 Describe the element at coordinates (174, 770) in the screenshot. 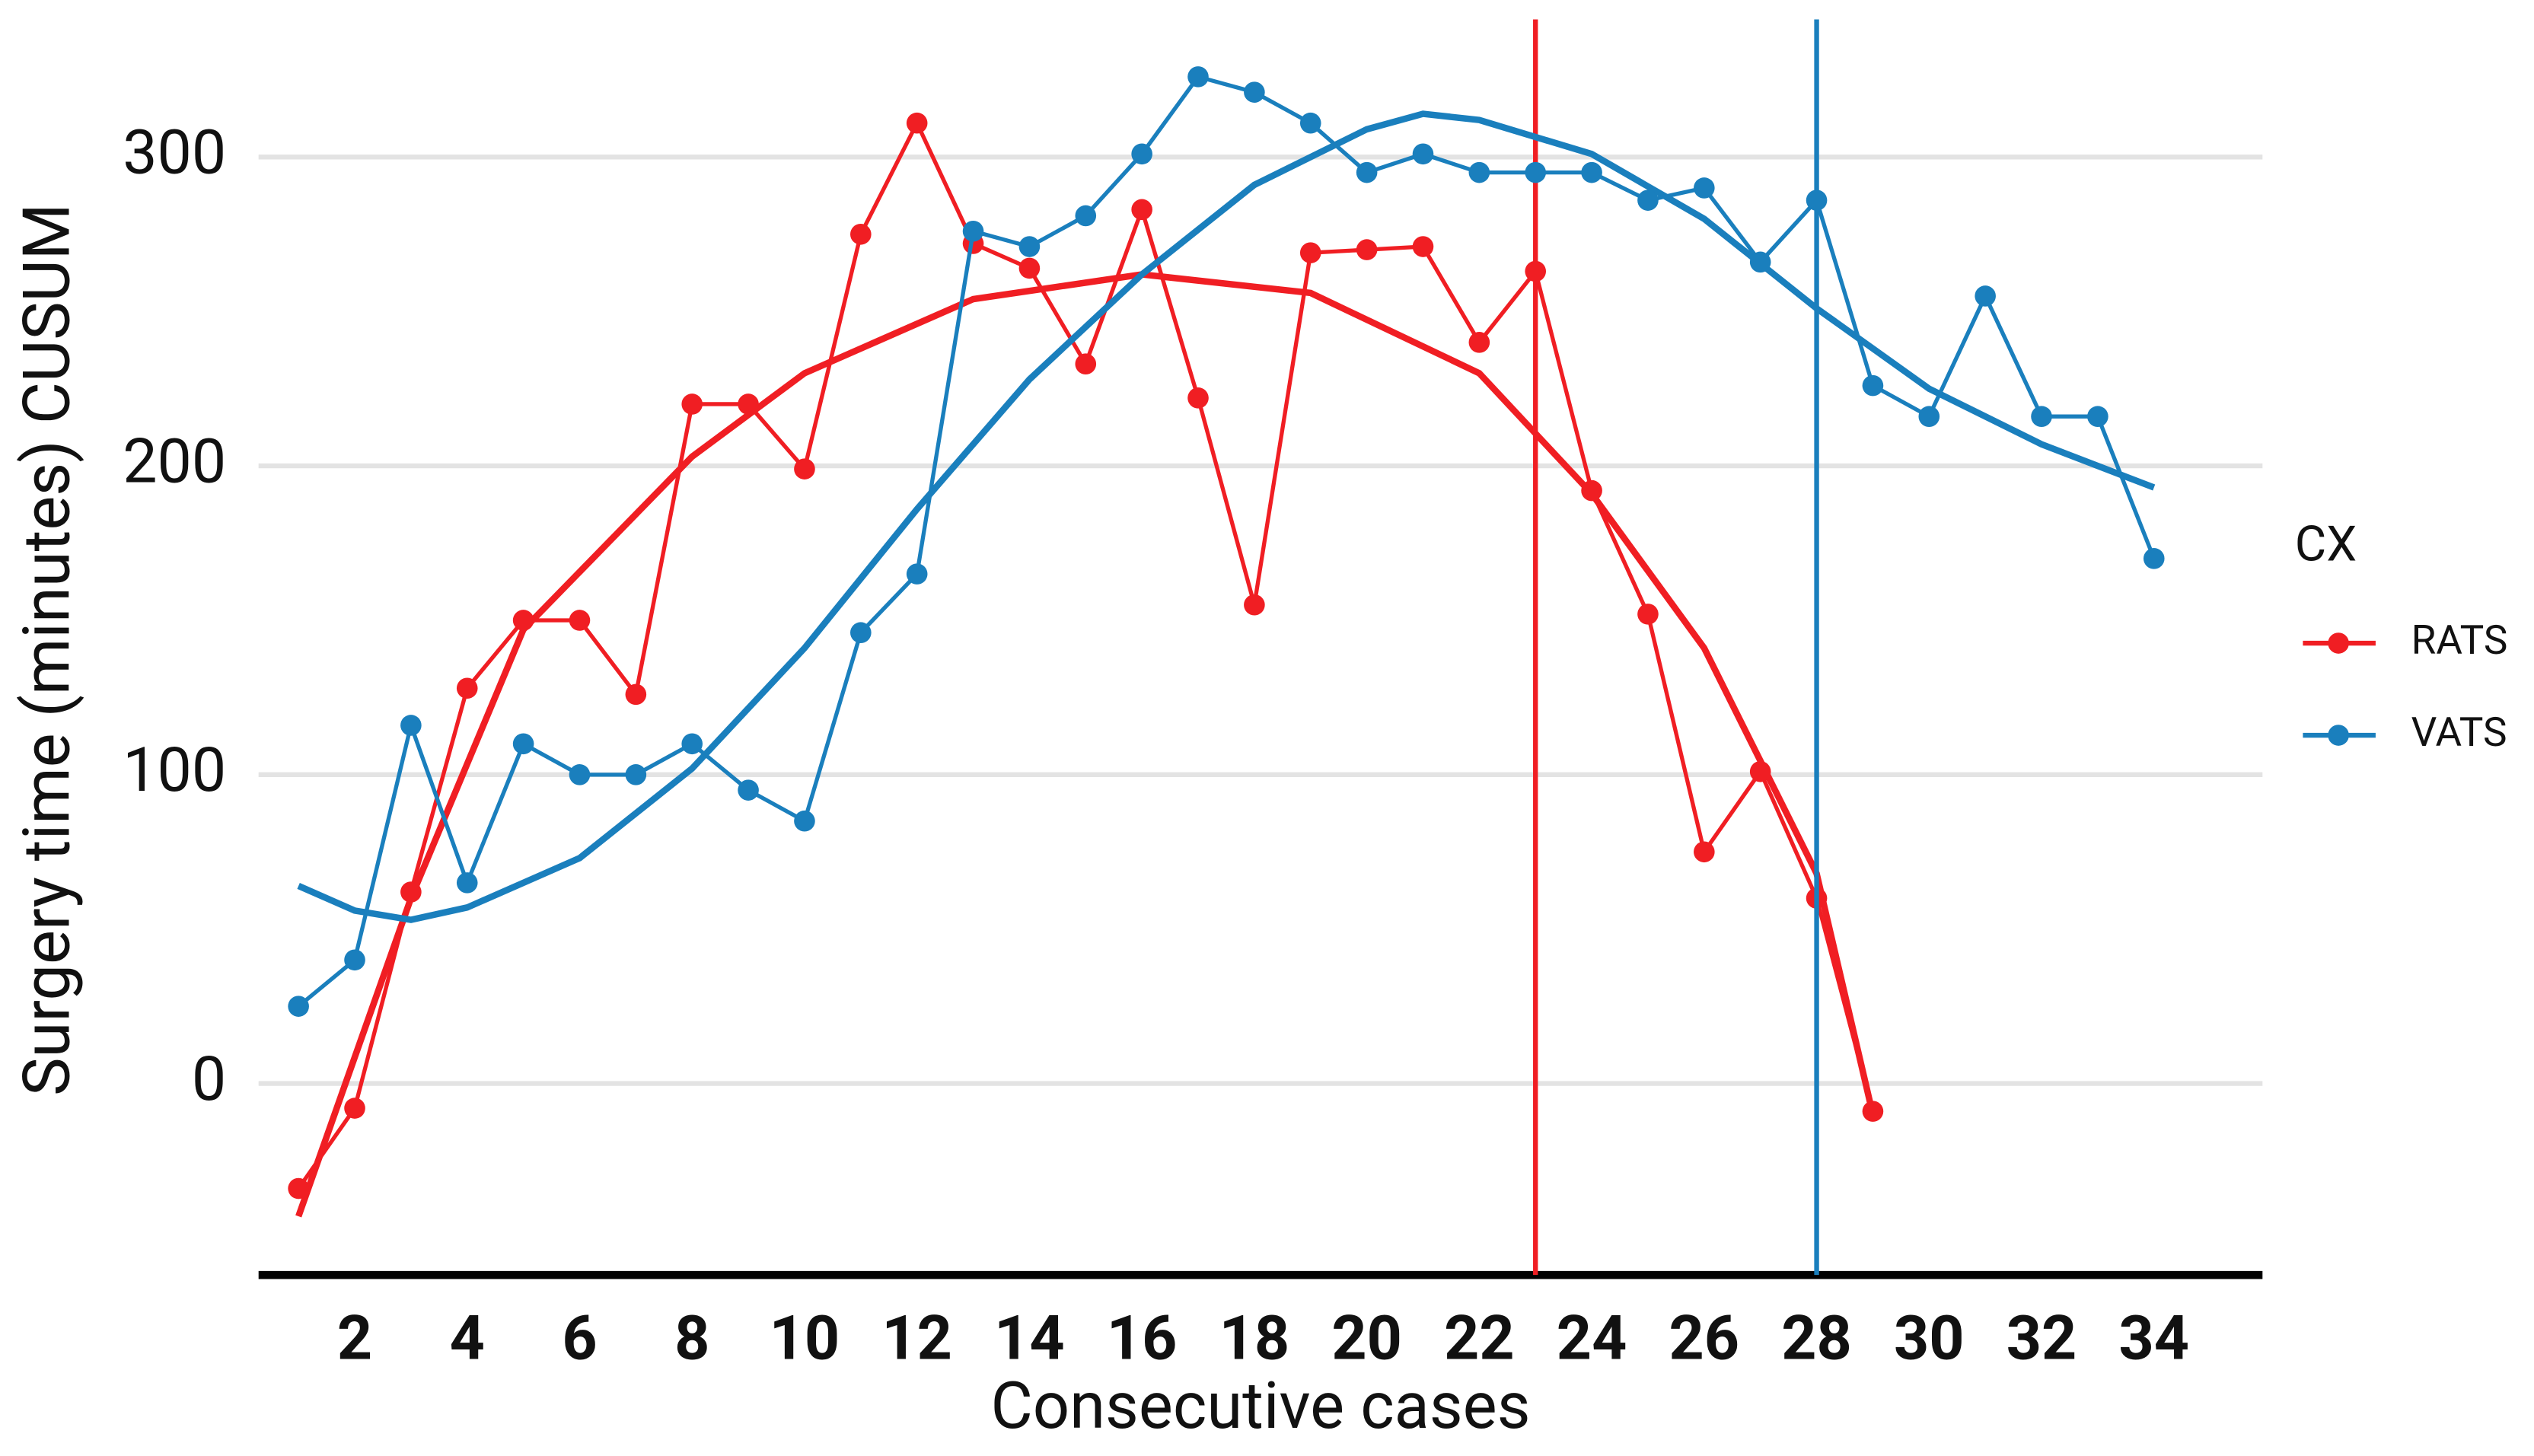

I see `y-tick-label: 100` at that location.